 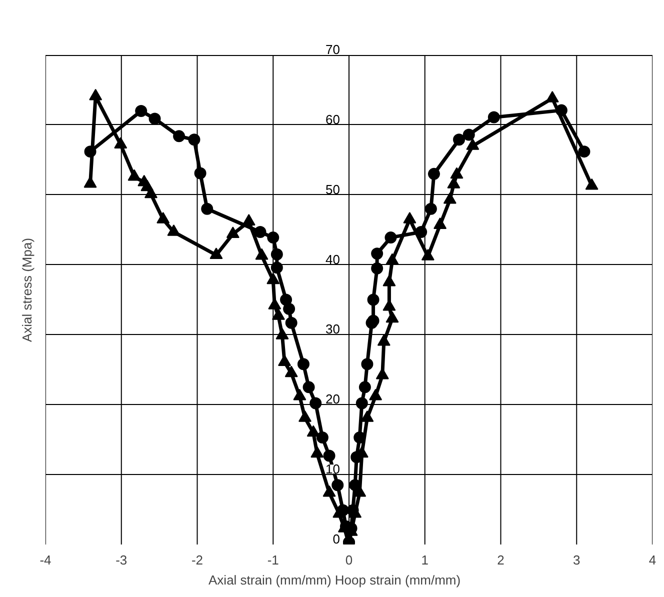 What do you see at coordinates (333, 399) in the screenshot?
I see `y-tick-label: 20` at bounding box center [333, 399].